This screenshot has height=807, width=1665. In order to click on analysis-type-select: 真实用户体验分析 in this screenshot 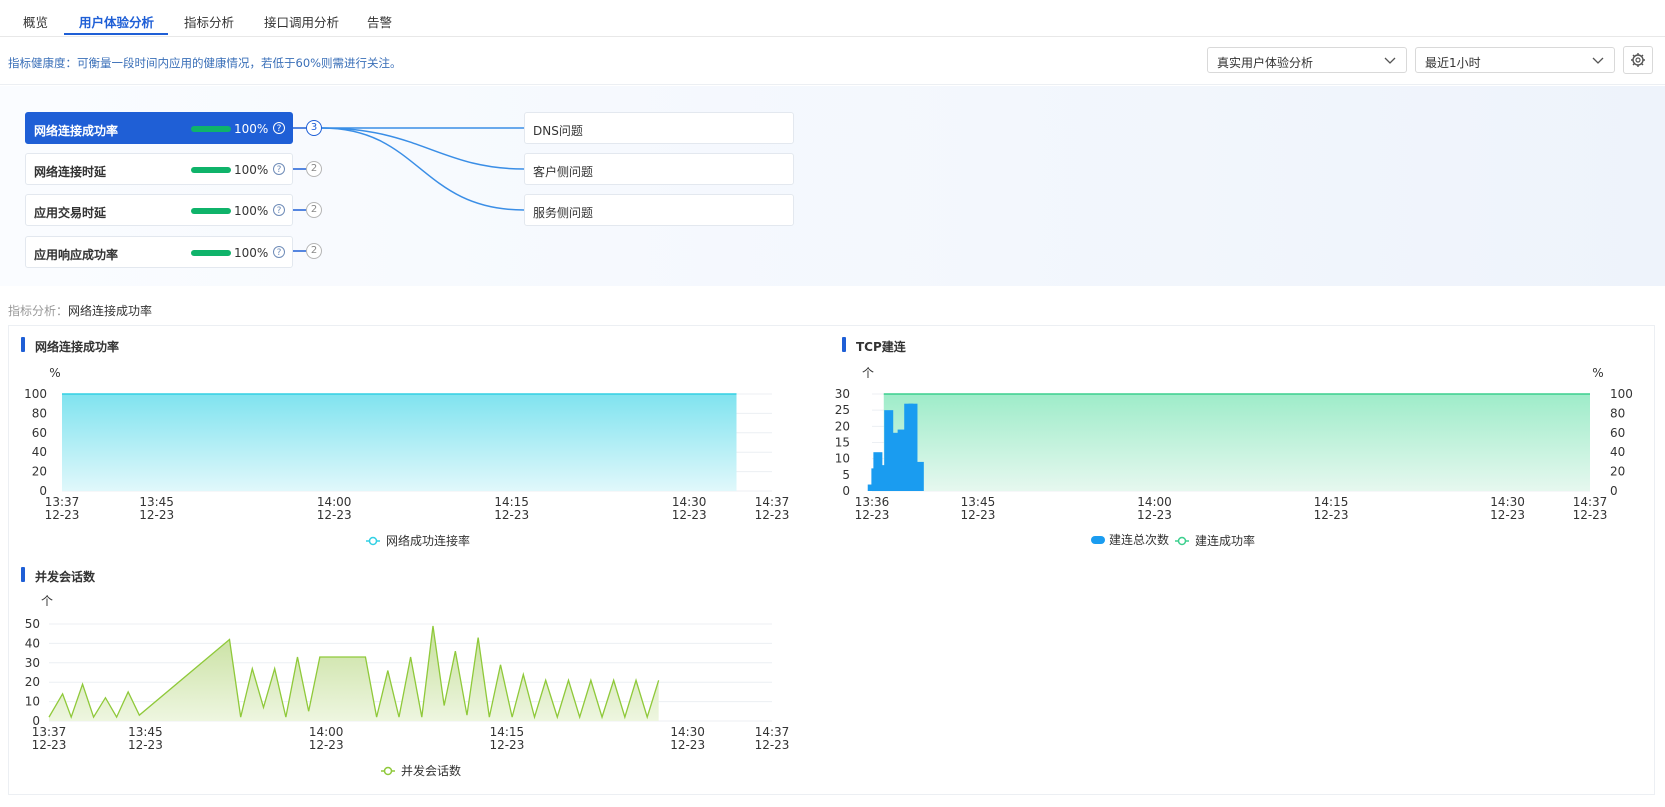, I will do `click(1307, 60)`.